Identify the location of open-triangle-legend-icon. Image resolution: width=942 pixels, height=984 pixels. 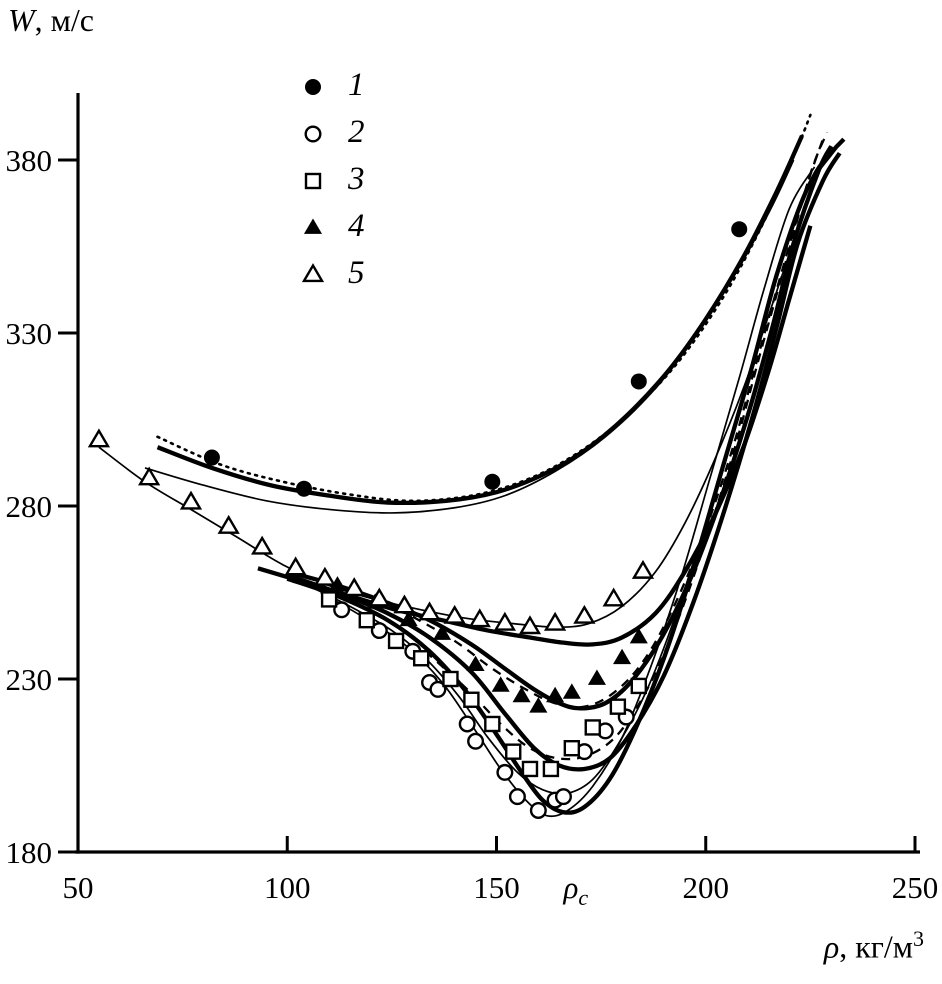
(313, 272).